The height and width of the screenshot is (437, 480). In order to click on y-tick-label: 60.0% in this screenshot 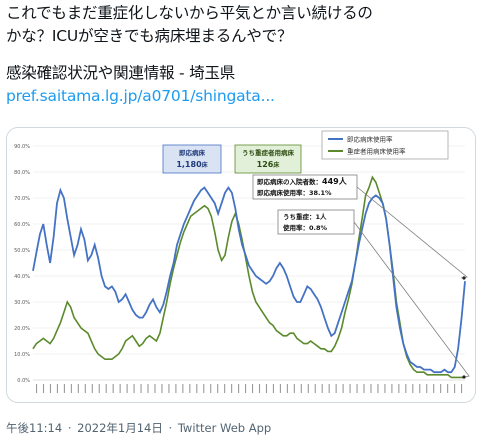, I will do `click(22, 225)`.